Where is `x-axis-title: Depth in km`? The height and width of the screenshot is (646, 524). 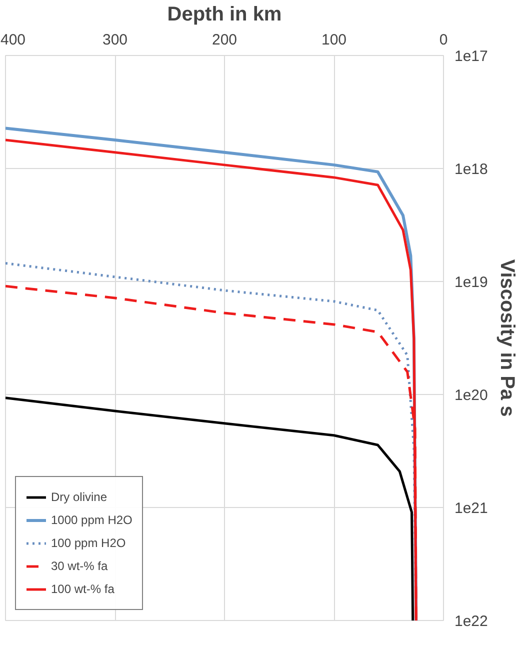
x-axis-title: Depth in km is located at coordinates (224, 15).